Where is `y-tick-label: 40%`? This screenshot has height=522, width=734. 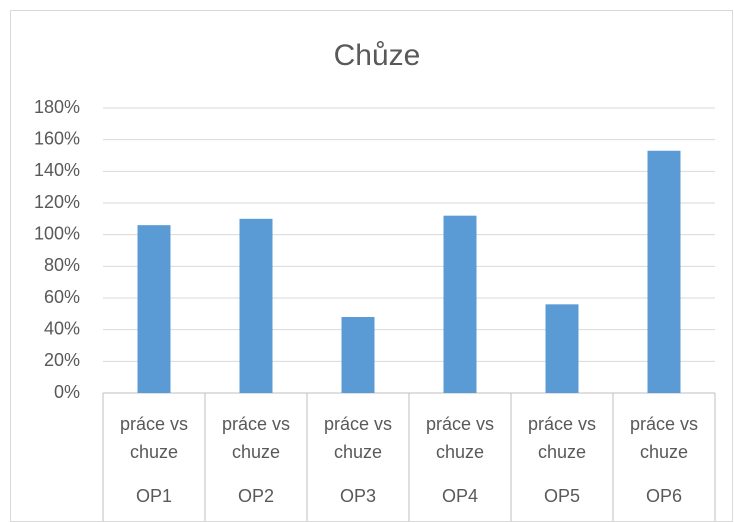 y-tick-label: 40% is located at coordinates (62, 328).